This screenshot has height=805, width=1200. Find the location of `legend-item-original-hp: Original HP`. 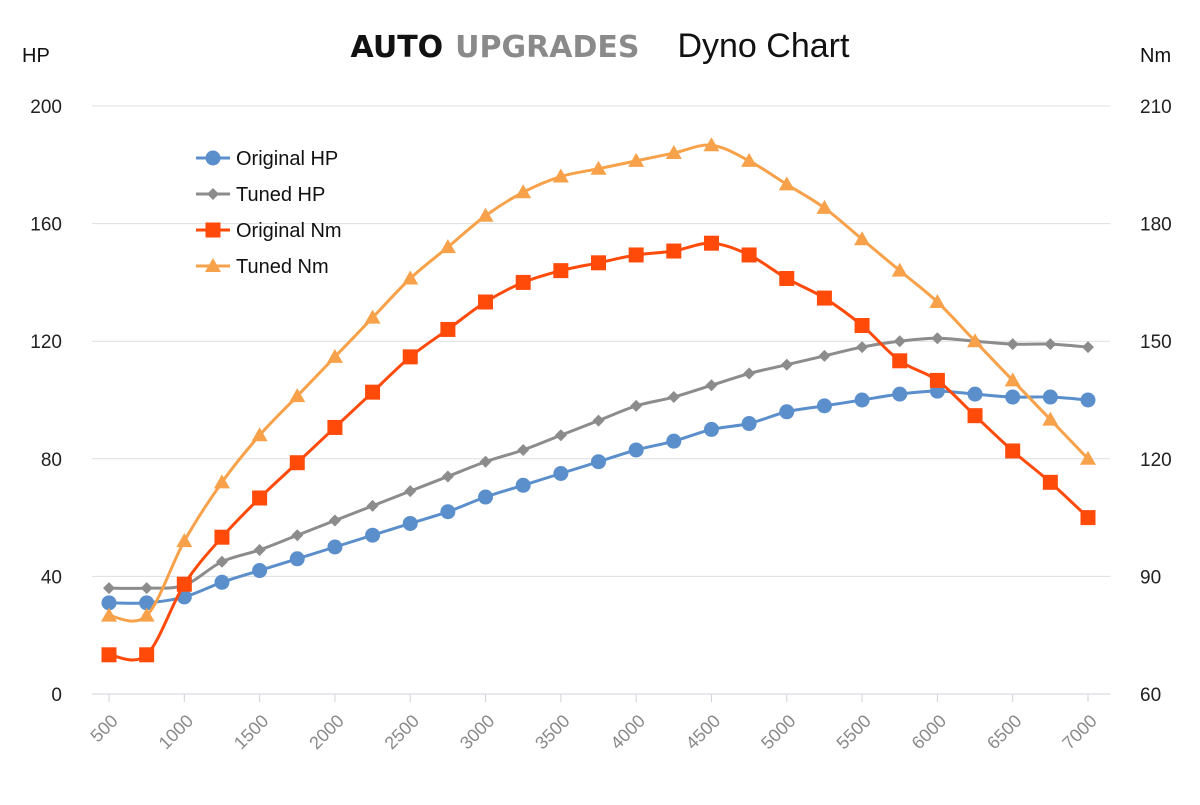

legend-item-original-hp: Original HP is located at coordinates (267, 159).